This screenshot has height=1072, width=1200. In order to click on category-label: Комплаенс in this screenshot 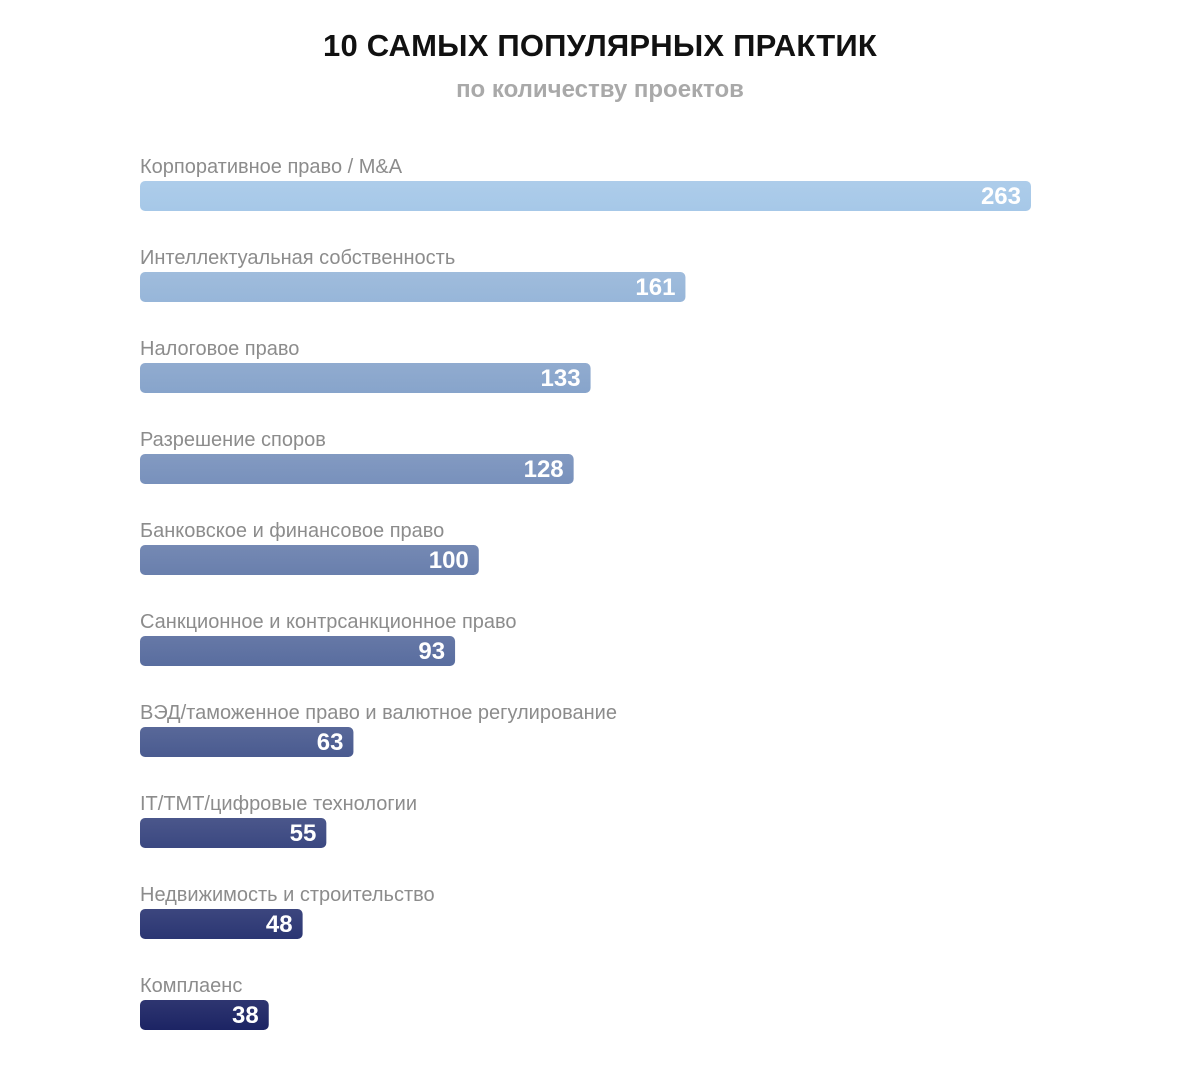, I will do `click(191, 986)`.